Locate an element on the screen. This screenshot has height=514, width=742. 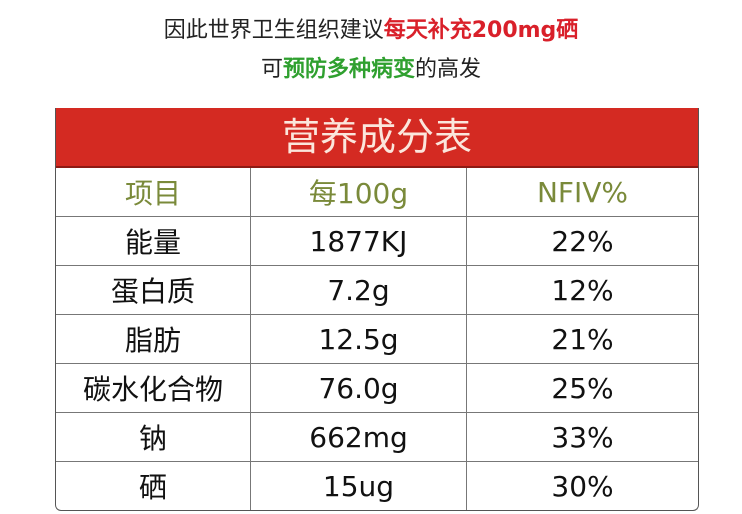
table-row: 碳水化合物 76.0g 25% is located at coordinates (377, 387).